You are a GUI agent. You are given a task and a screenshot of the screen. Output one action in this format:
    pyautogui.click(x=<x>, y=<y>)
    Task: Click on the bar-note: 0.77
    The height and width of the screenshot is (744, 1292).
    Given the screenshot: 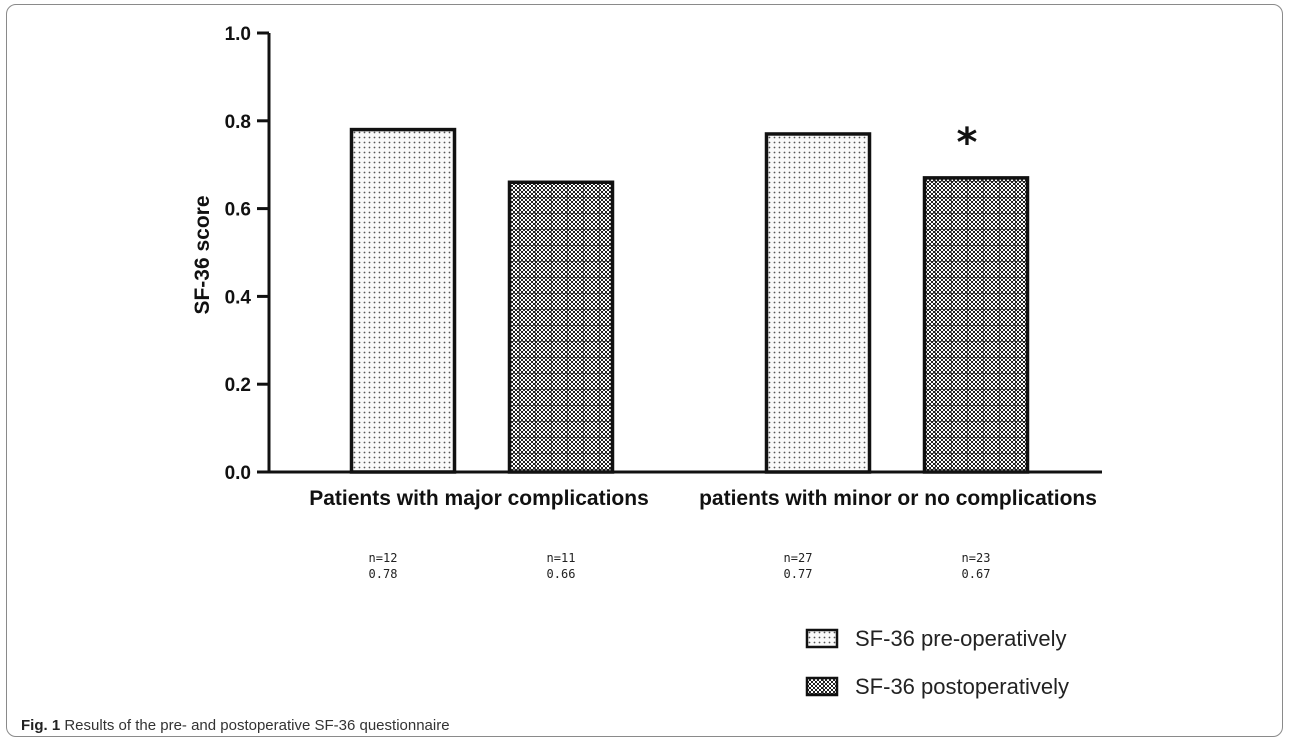 What is the action you would take?
    pyautogui.click(x=798, y=574)
    